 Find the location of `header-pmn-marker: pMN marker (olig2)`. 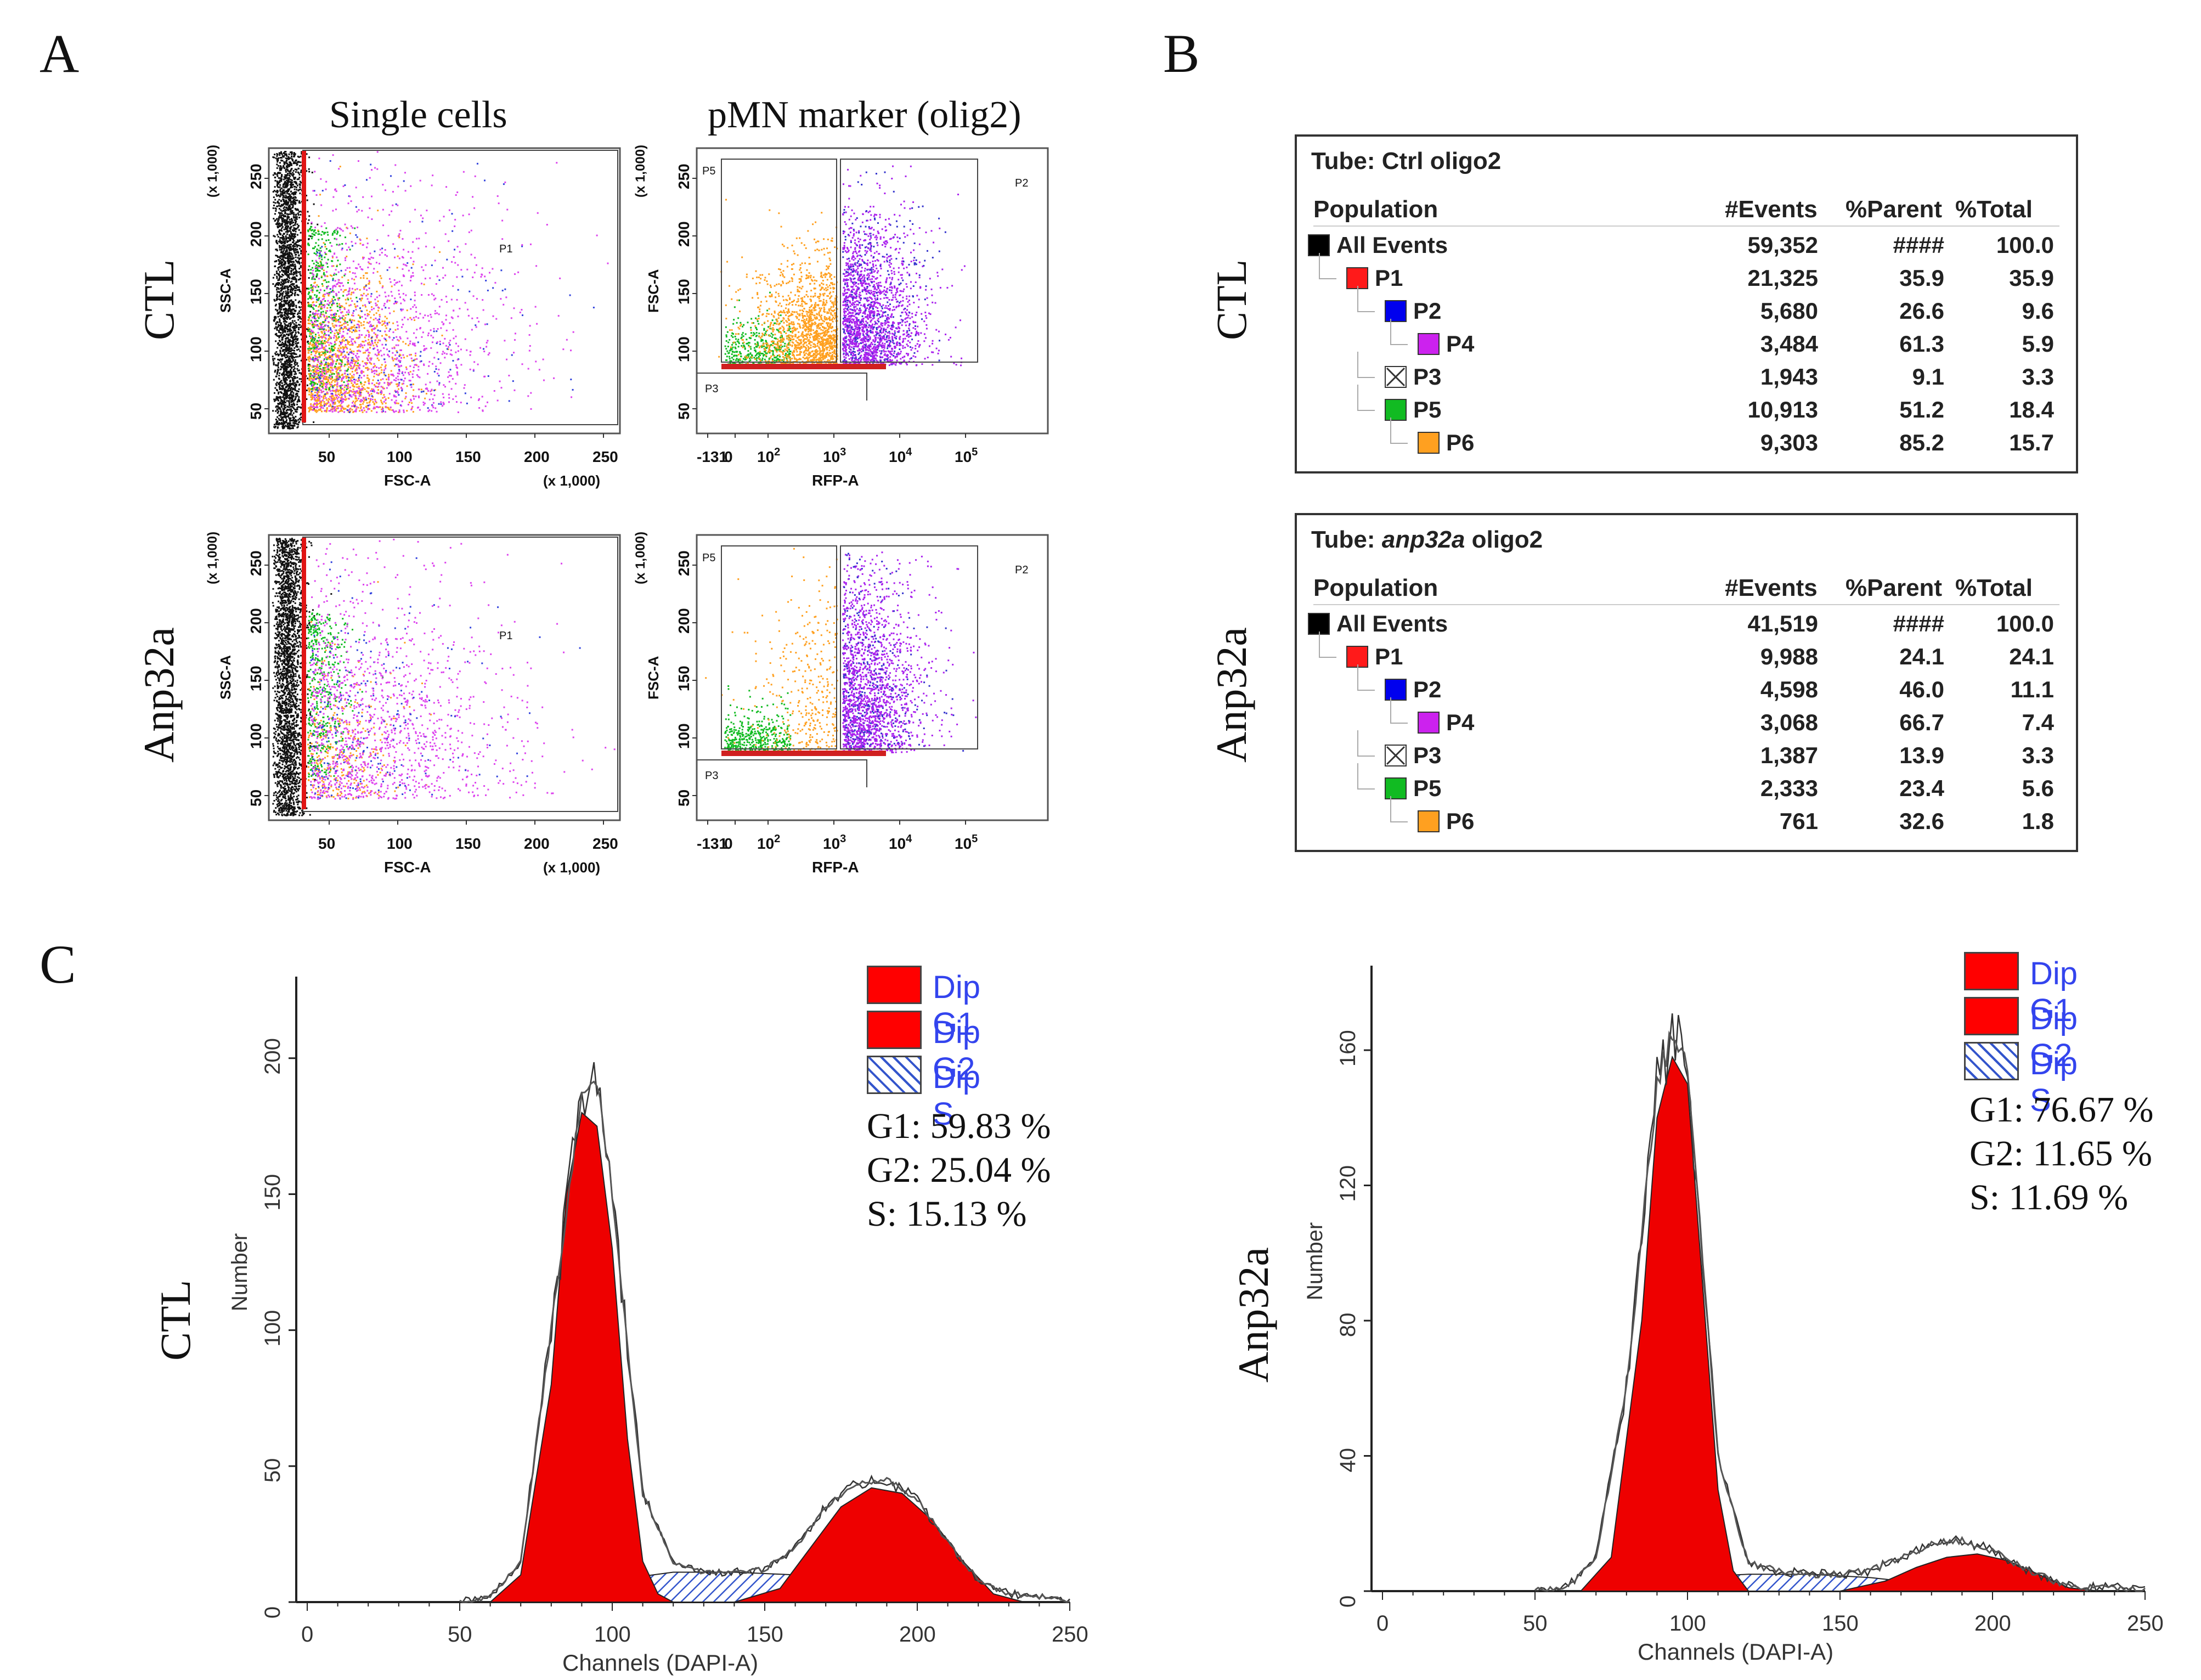

header-pmn-marker: pMN marker (olig2) is located at coordinates (865, 115).